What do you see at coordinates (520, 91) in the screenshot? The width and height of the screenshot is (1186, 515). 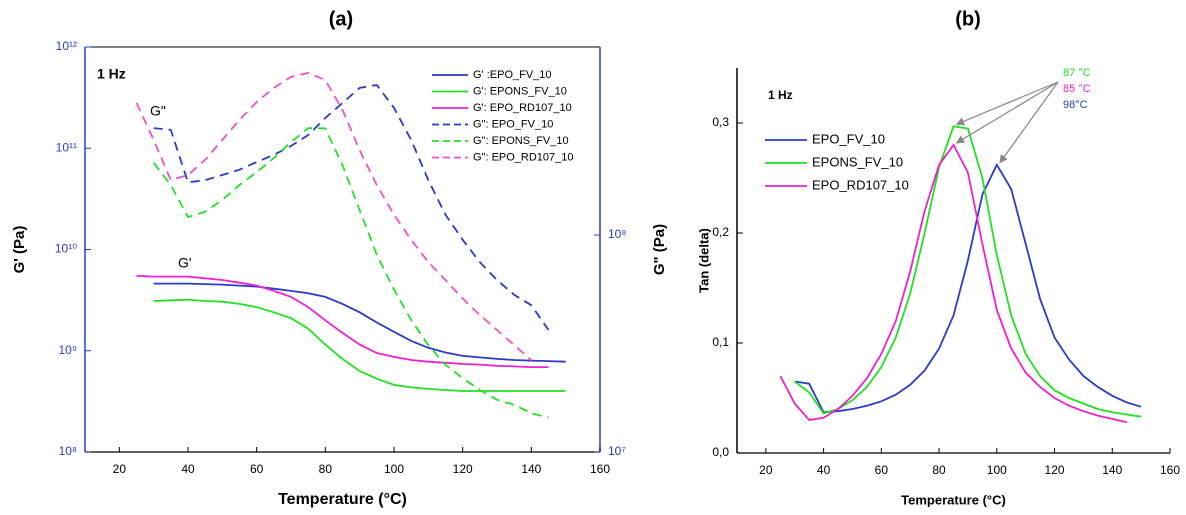 I see `legend-label: G': EPONS_FV_10` at bounding box center [520, 91].